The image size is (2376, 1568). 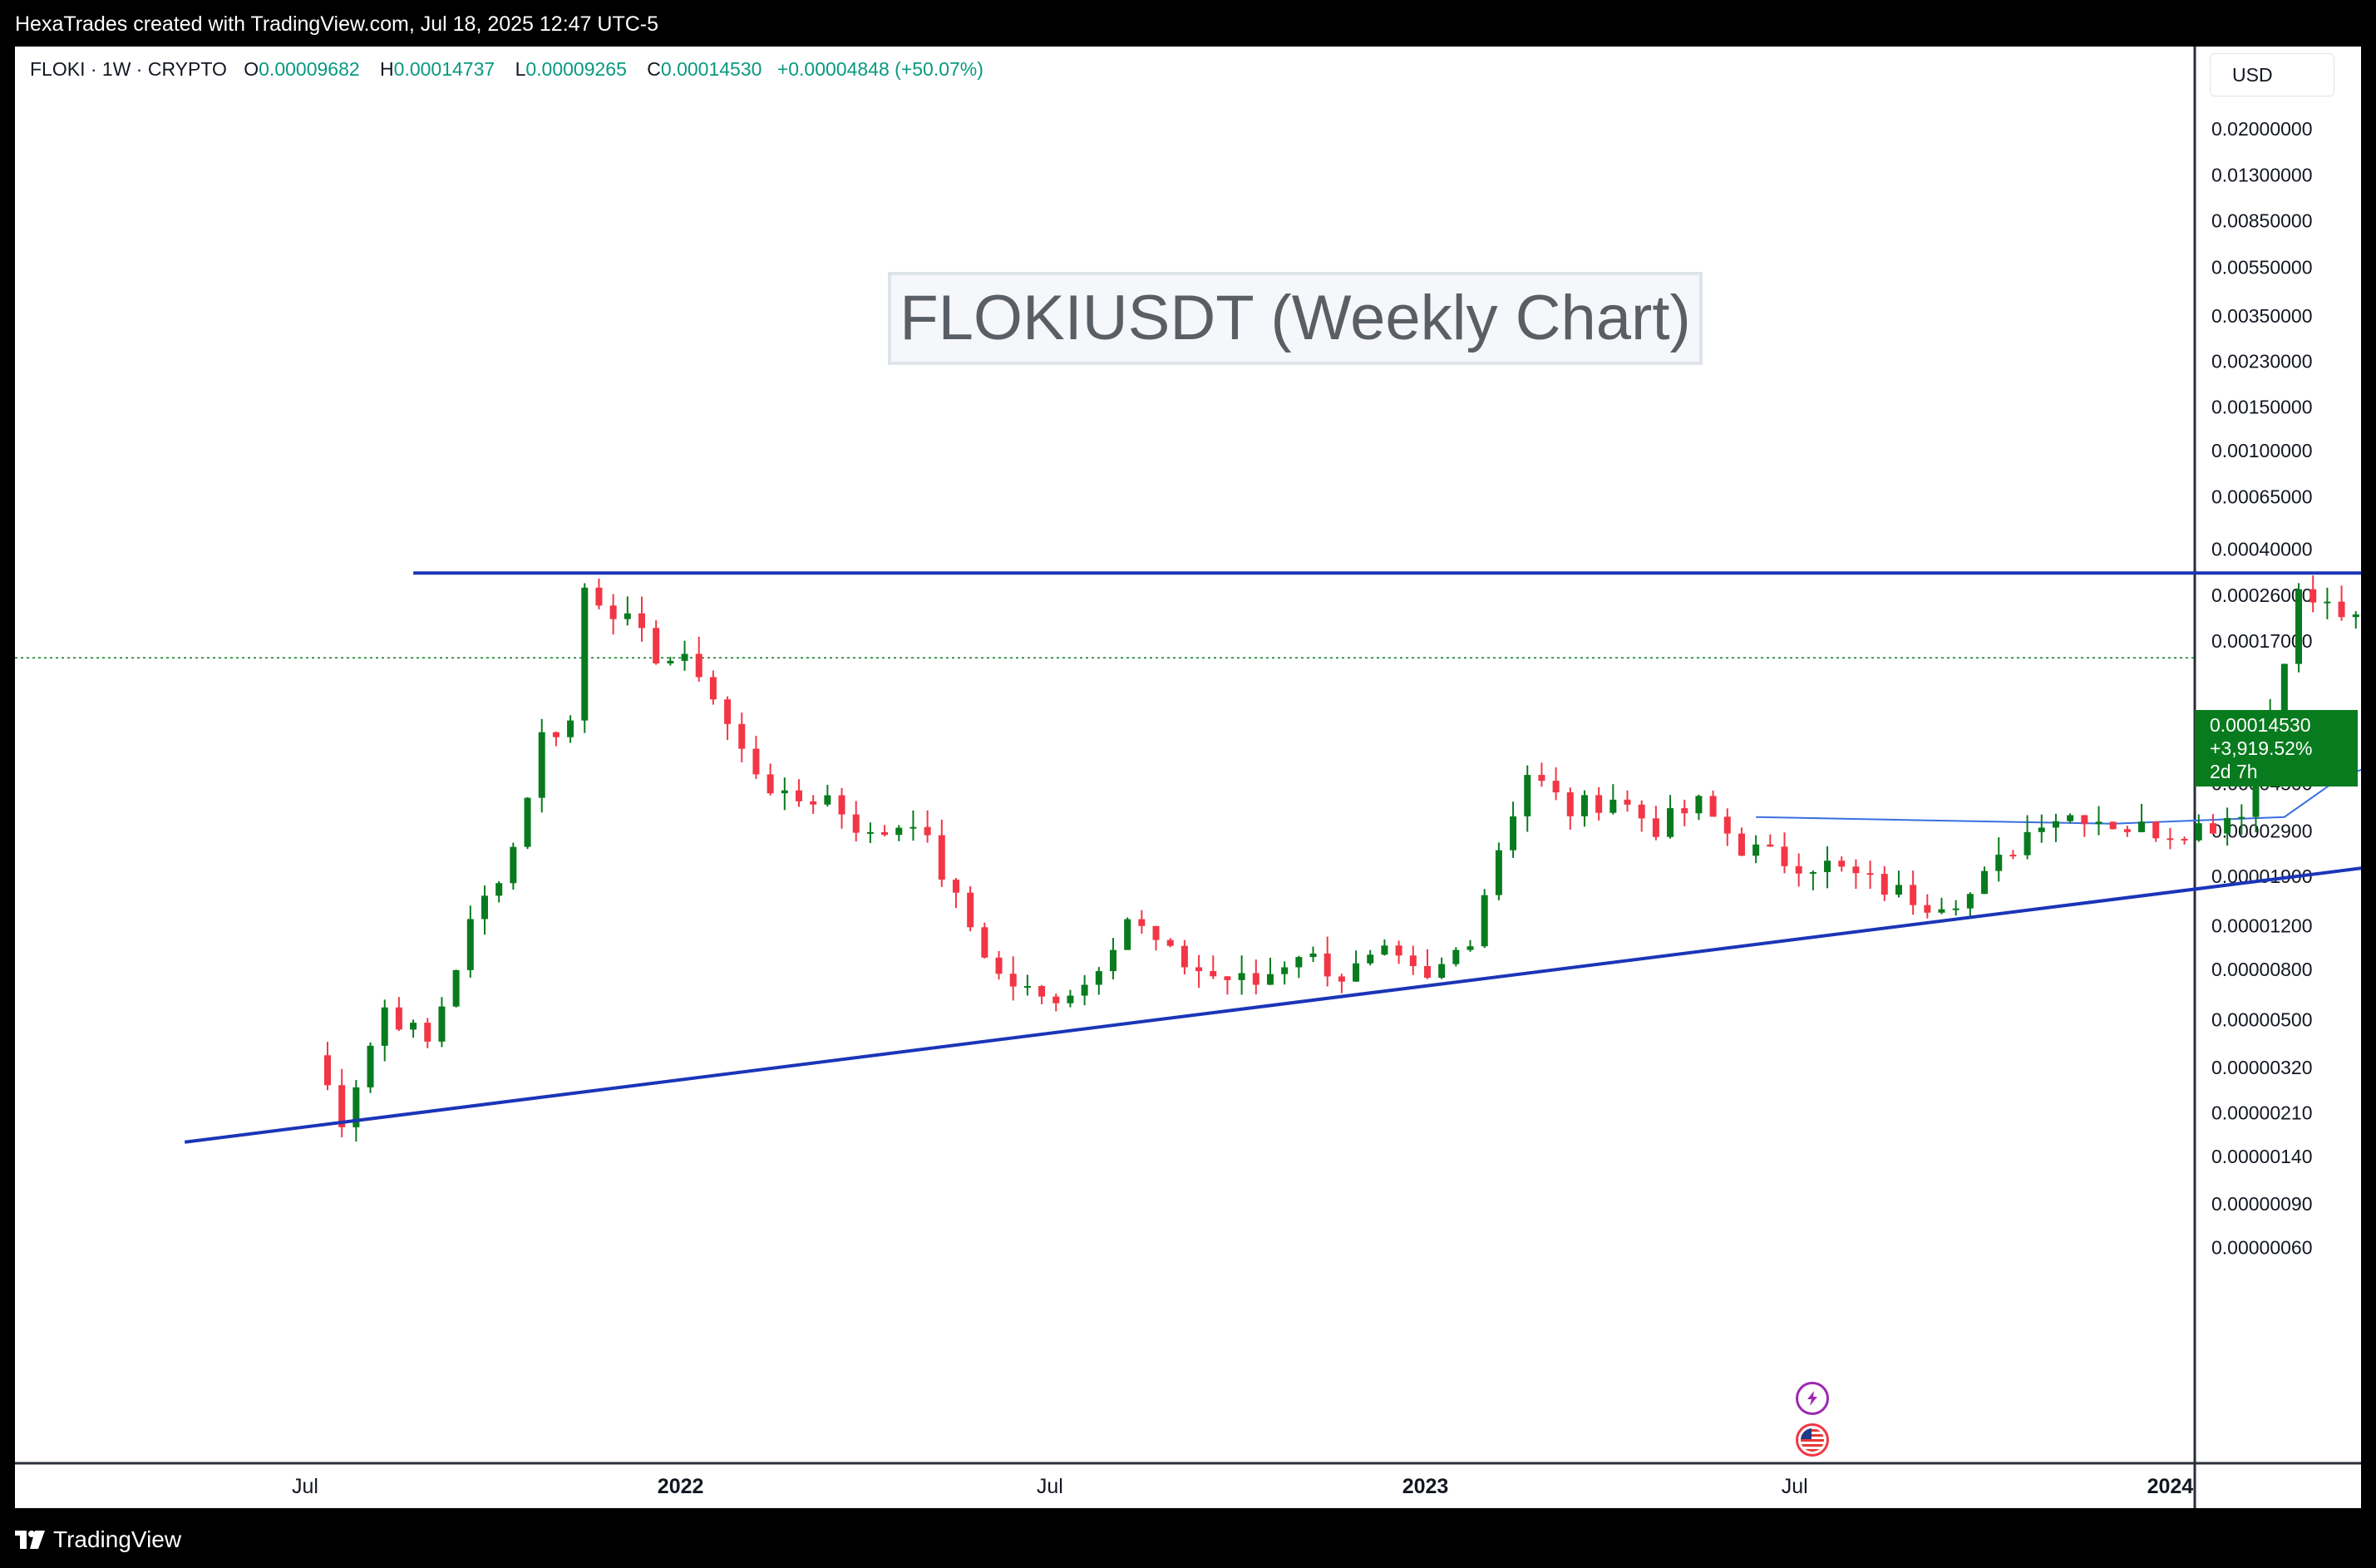 What do you see at coordinates (2262, 1204) in the screenshot?
I see `y-tick-label: 0.00000090` at bounding box center [2262, 1204].